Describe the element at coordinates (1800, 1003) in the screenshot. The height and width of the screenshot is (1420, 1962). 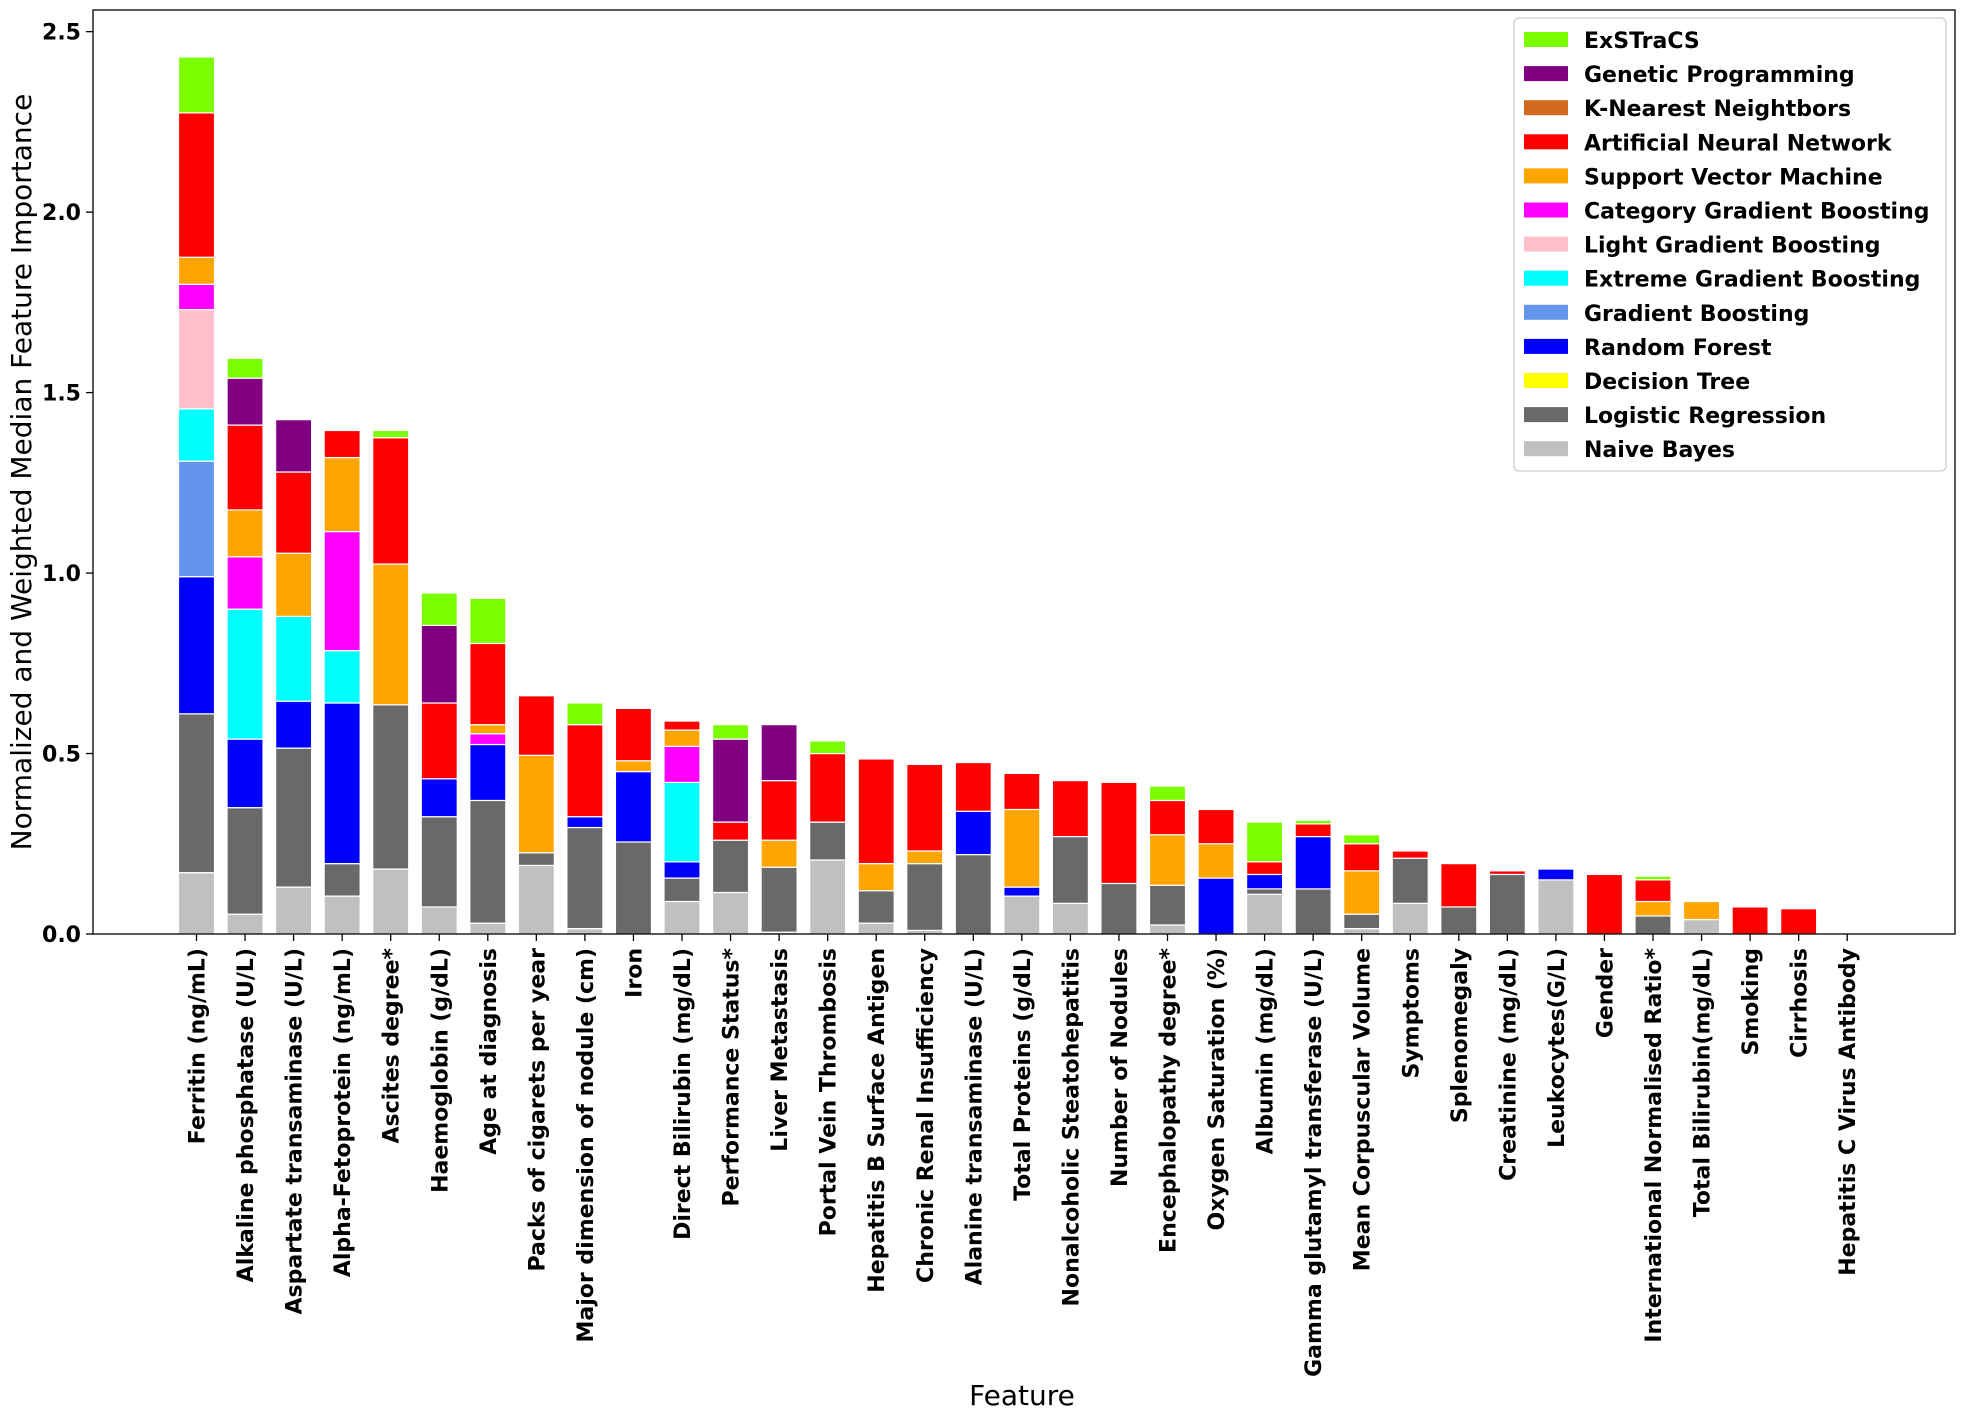
I see `x-tick-label: Cirrhosis` at that location.